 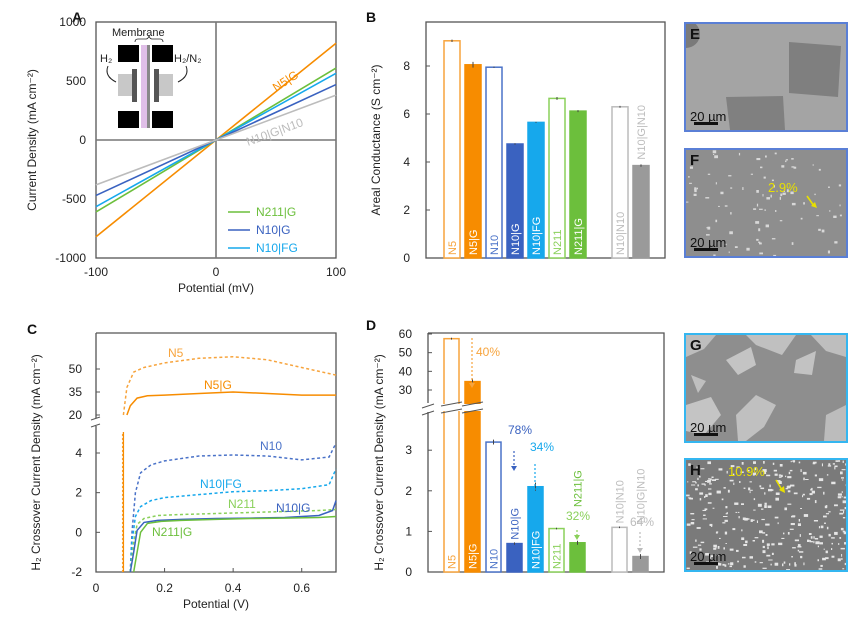 What do you see at coordinates (811, 201) in the screenshot?
I see `micrograph-f-arrow-icon` at bounding box center [811, 201].